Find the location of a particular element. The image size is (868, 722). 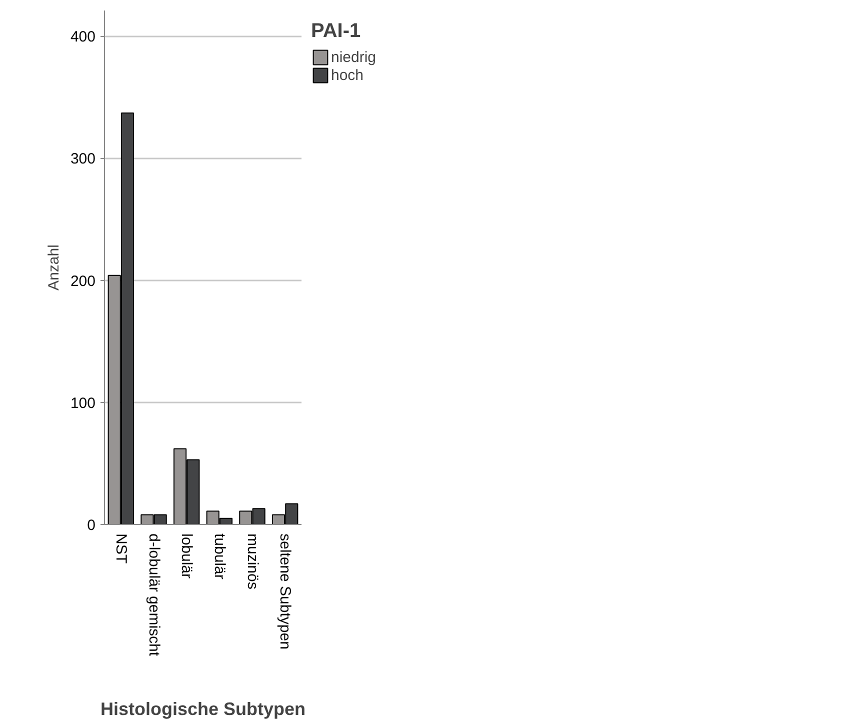

y-tick-label: 200 is located at coordinates (83, 281).